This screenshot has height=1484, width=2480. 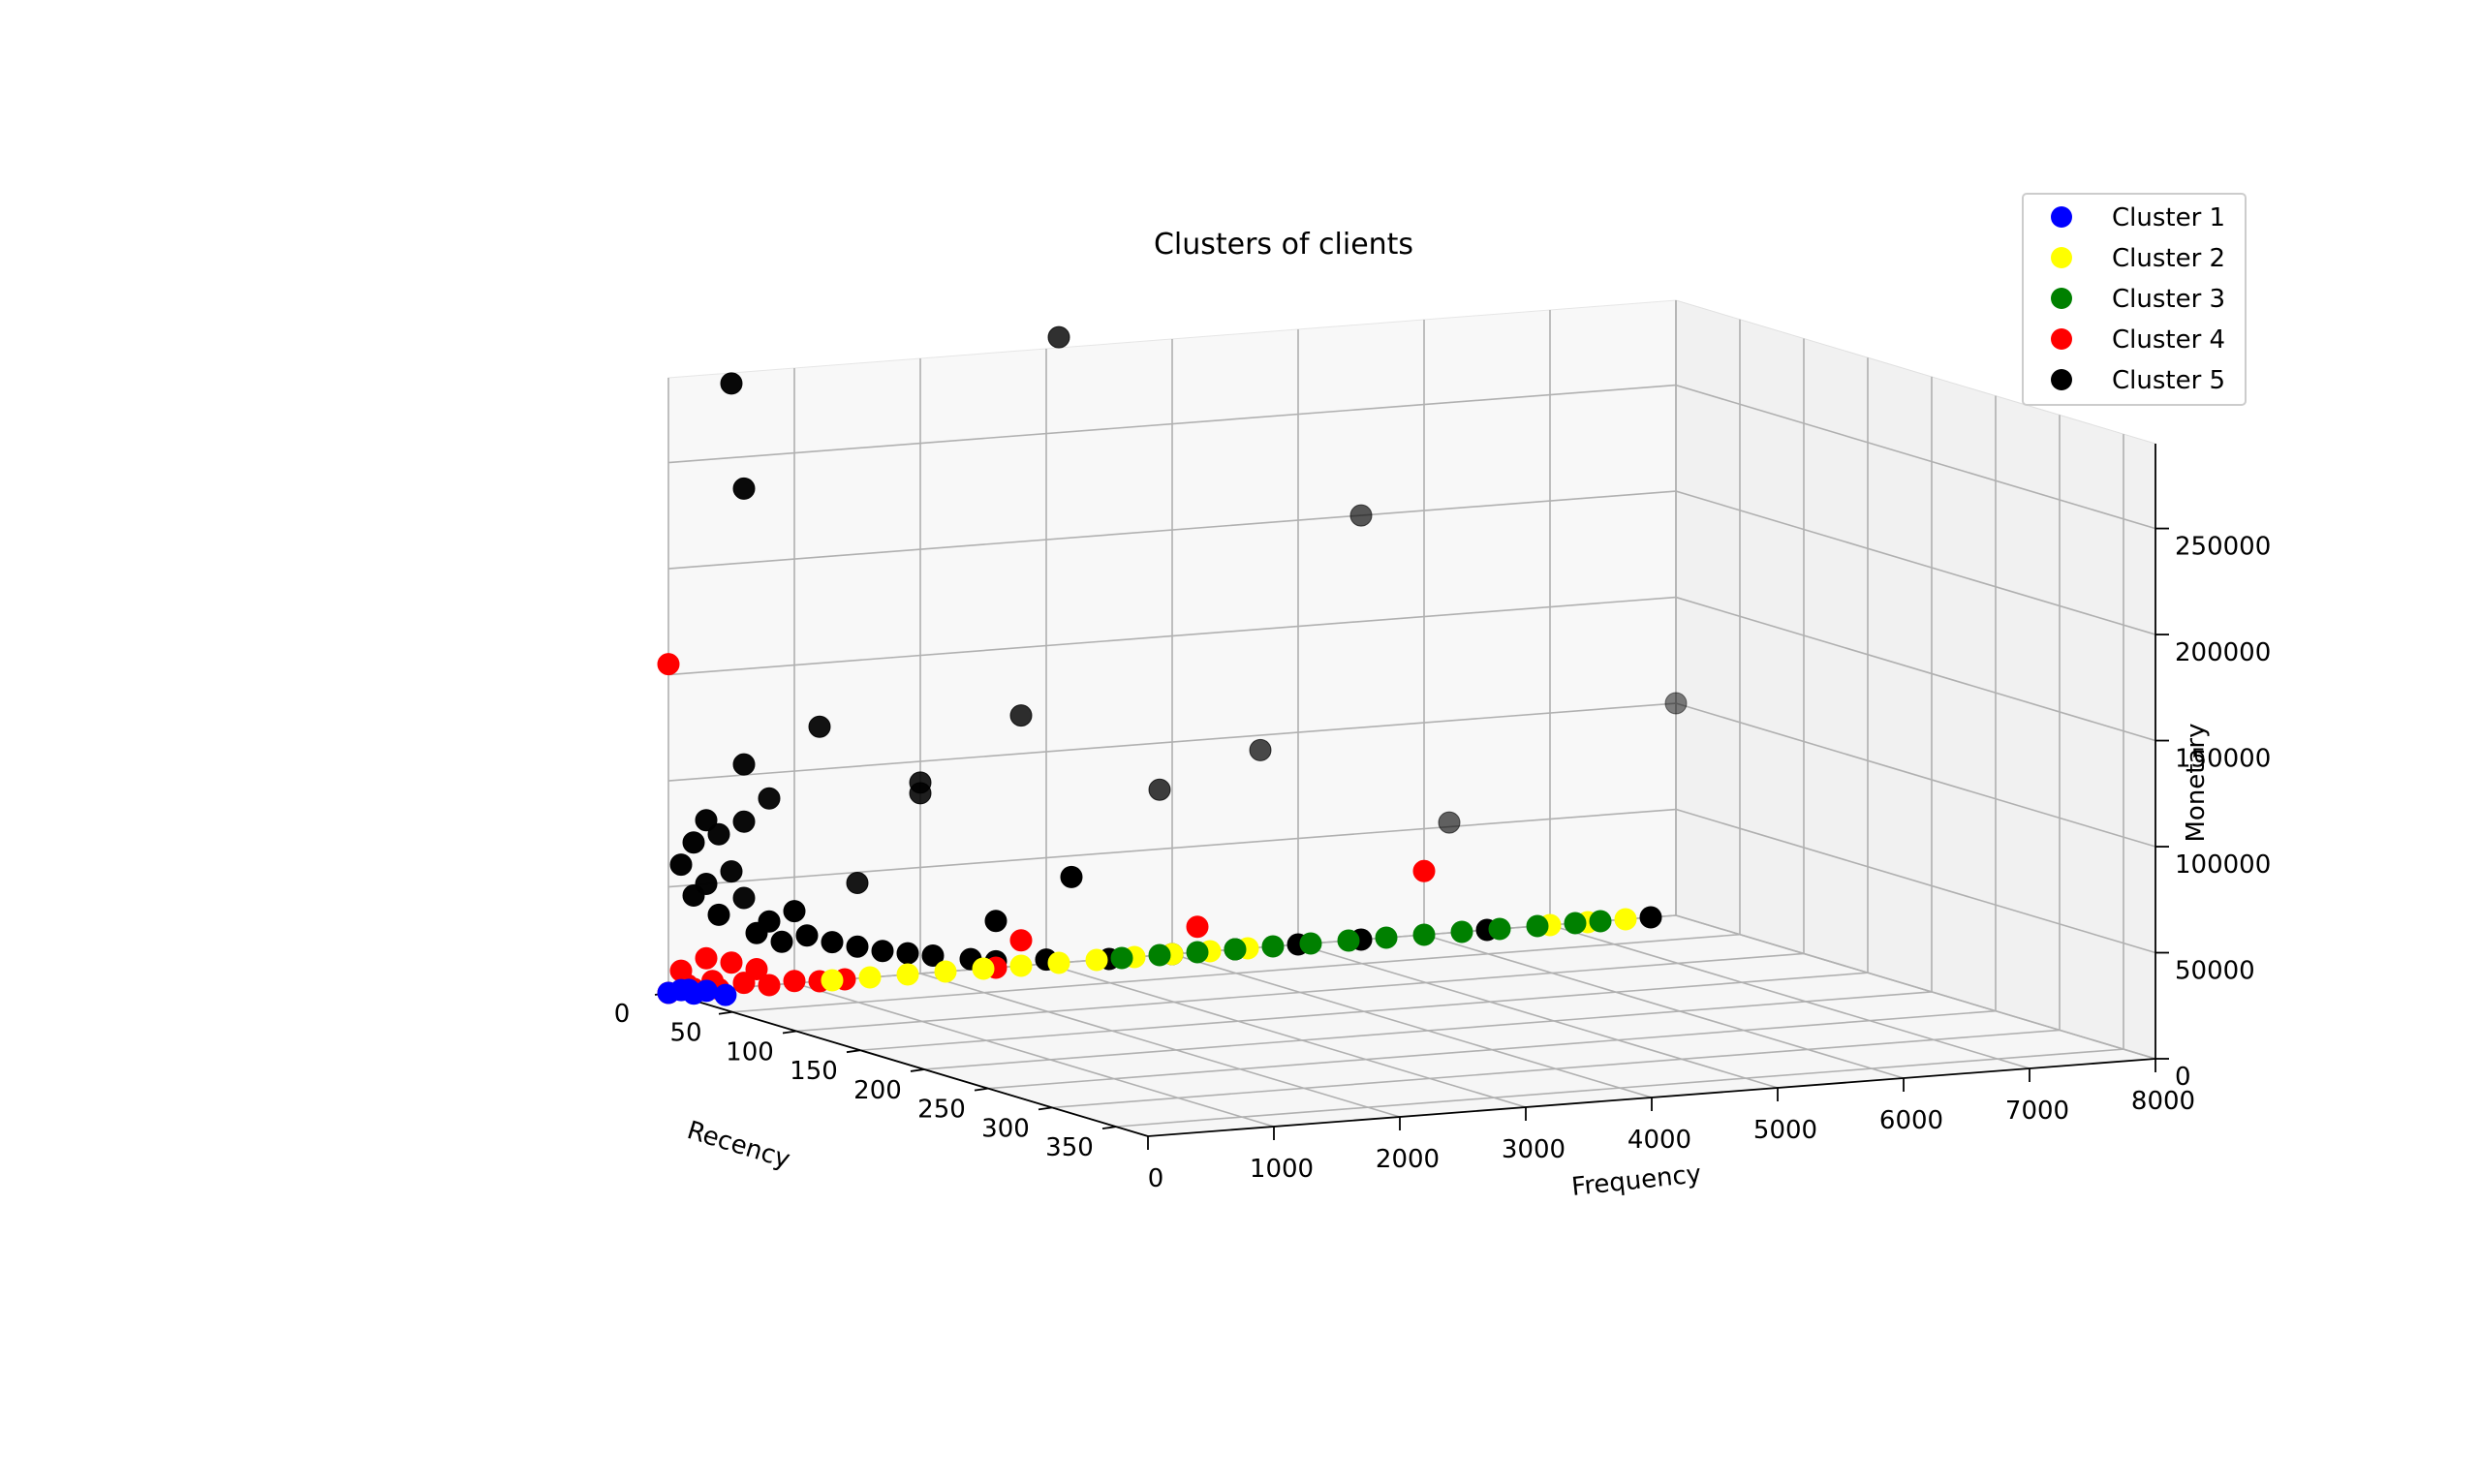 I want to click on y-tick-label: 6000, so click(x=1911, y=1120).